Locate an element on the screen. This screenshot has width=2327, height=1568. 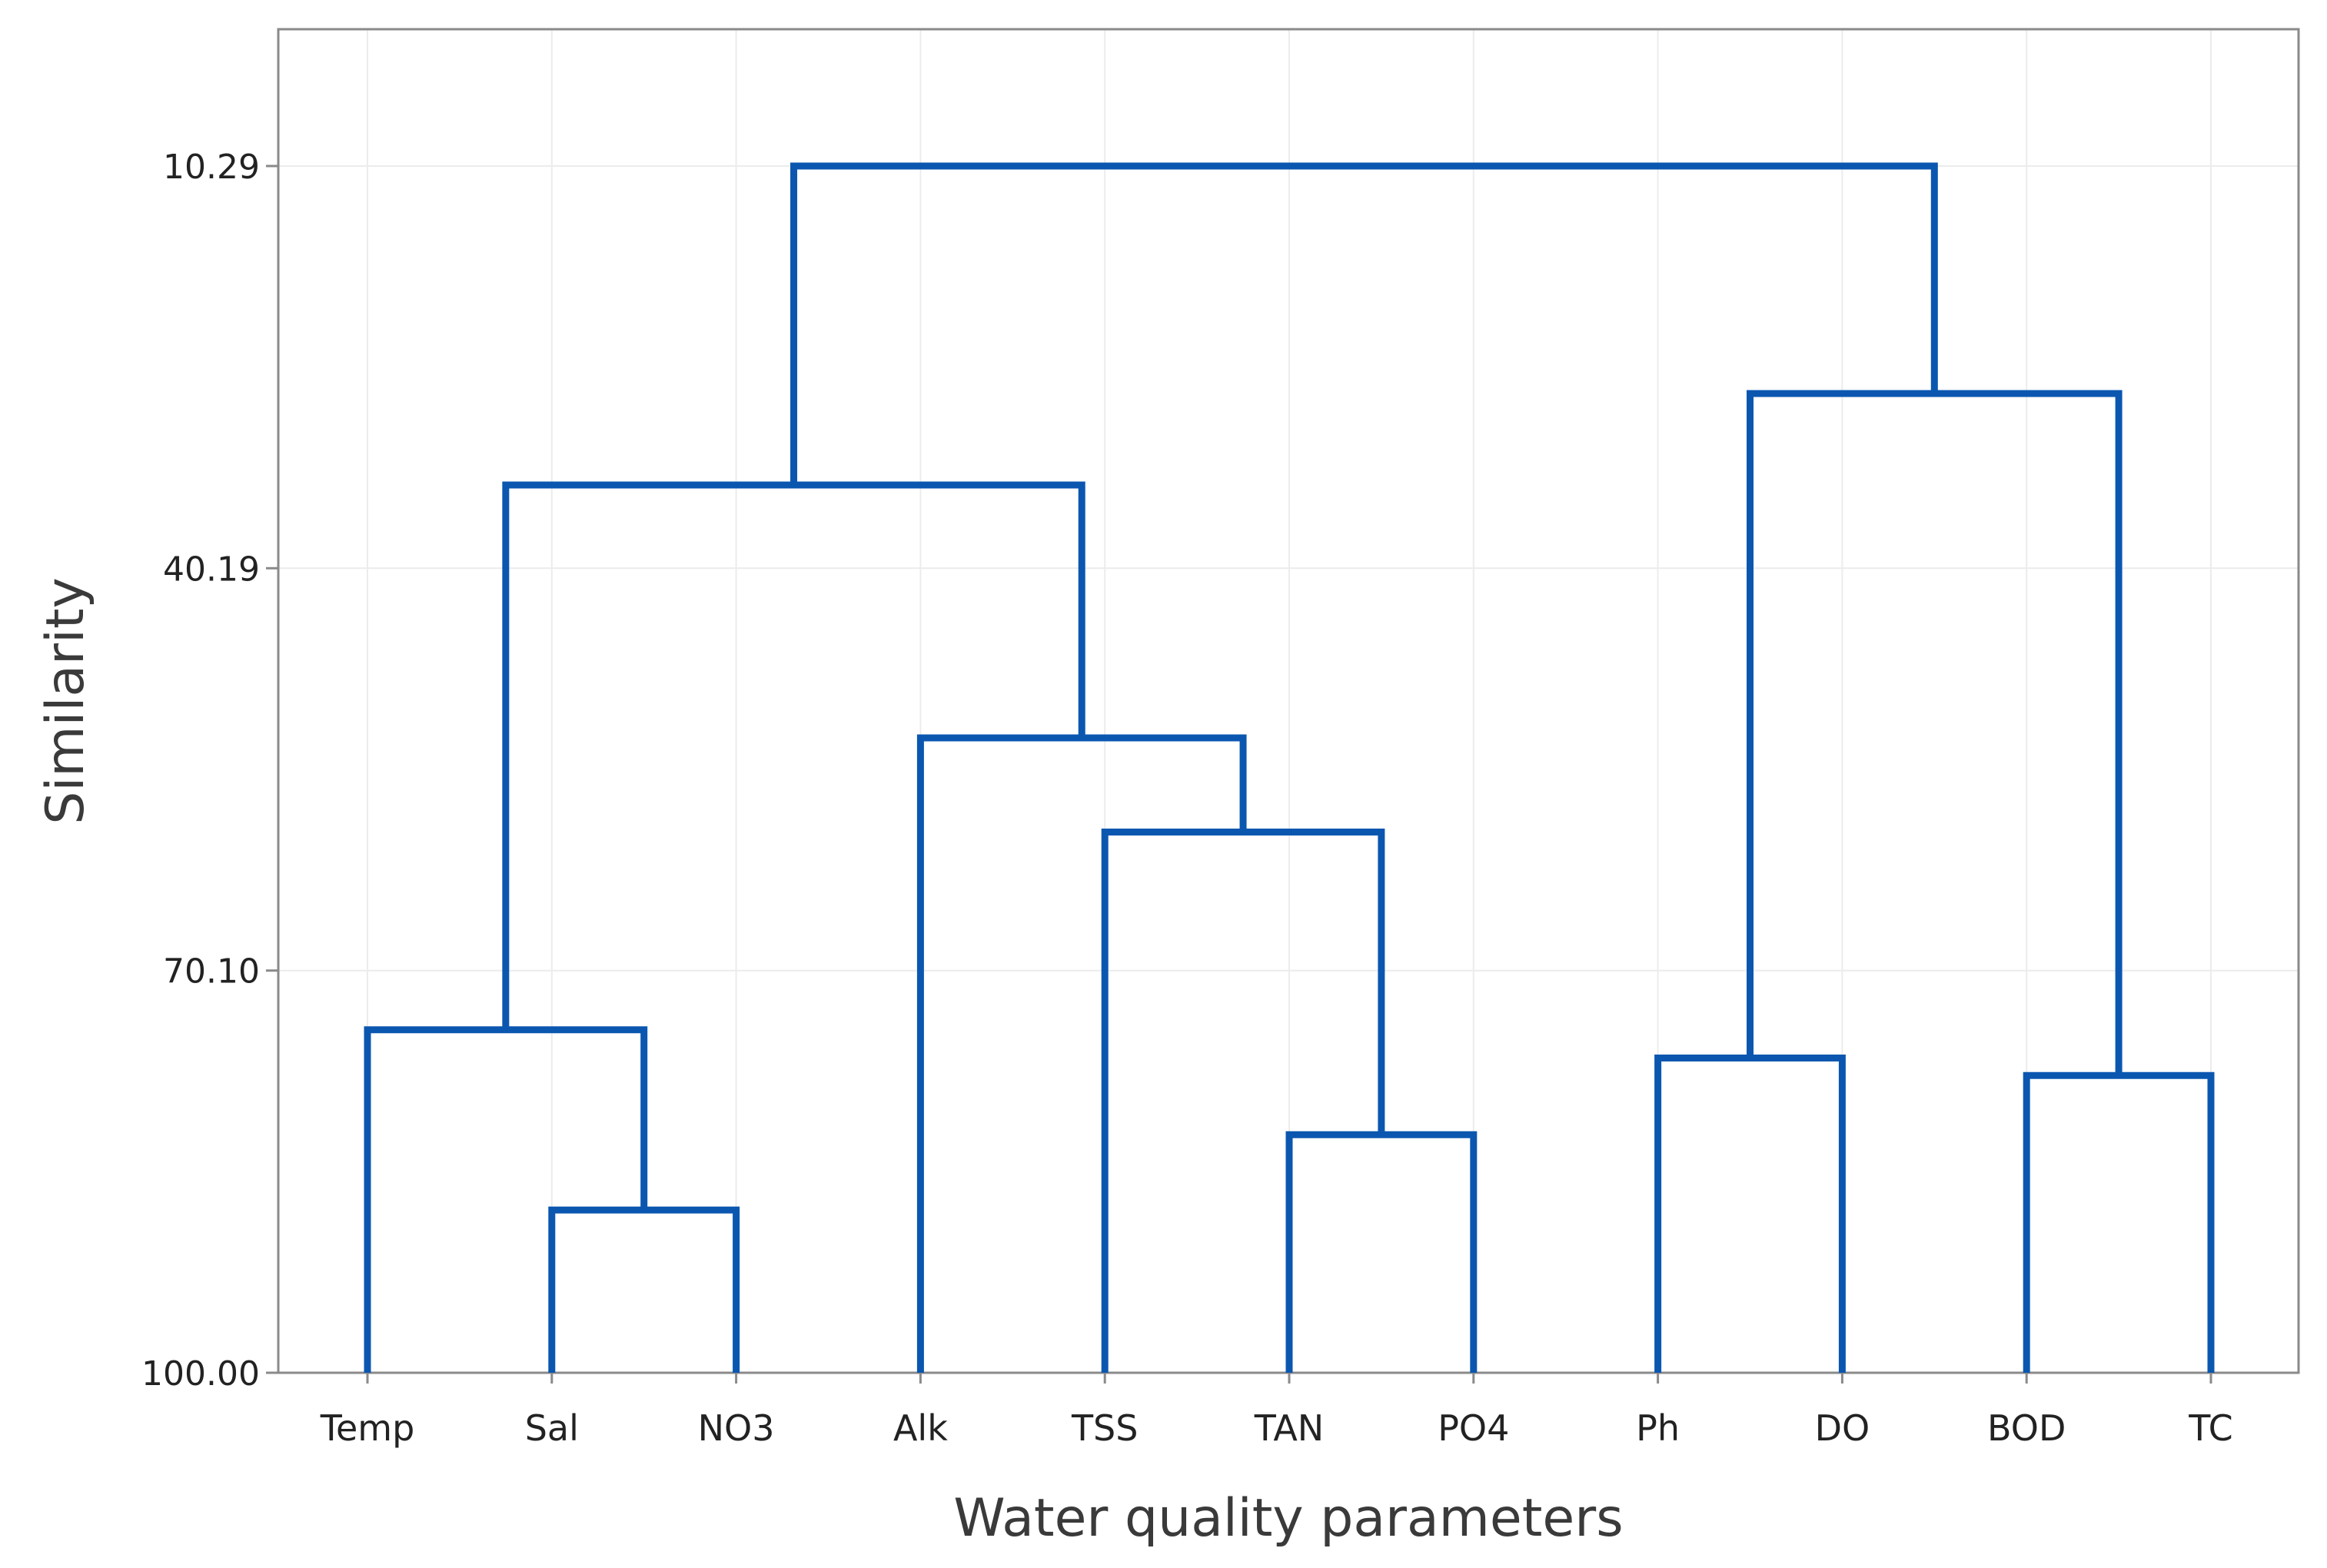
leaf-label-tss: TSS is located at coordinates (1105, 1428).